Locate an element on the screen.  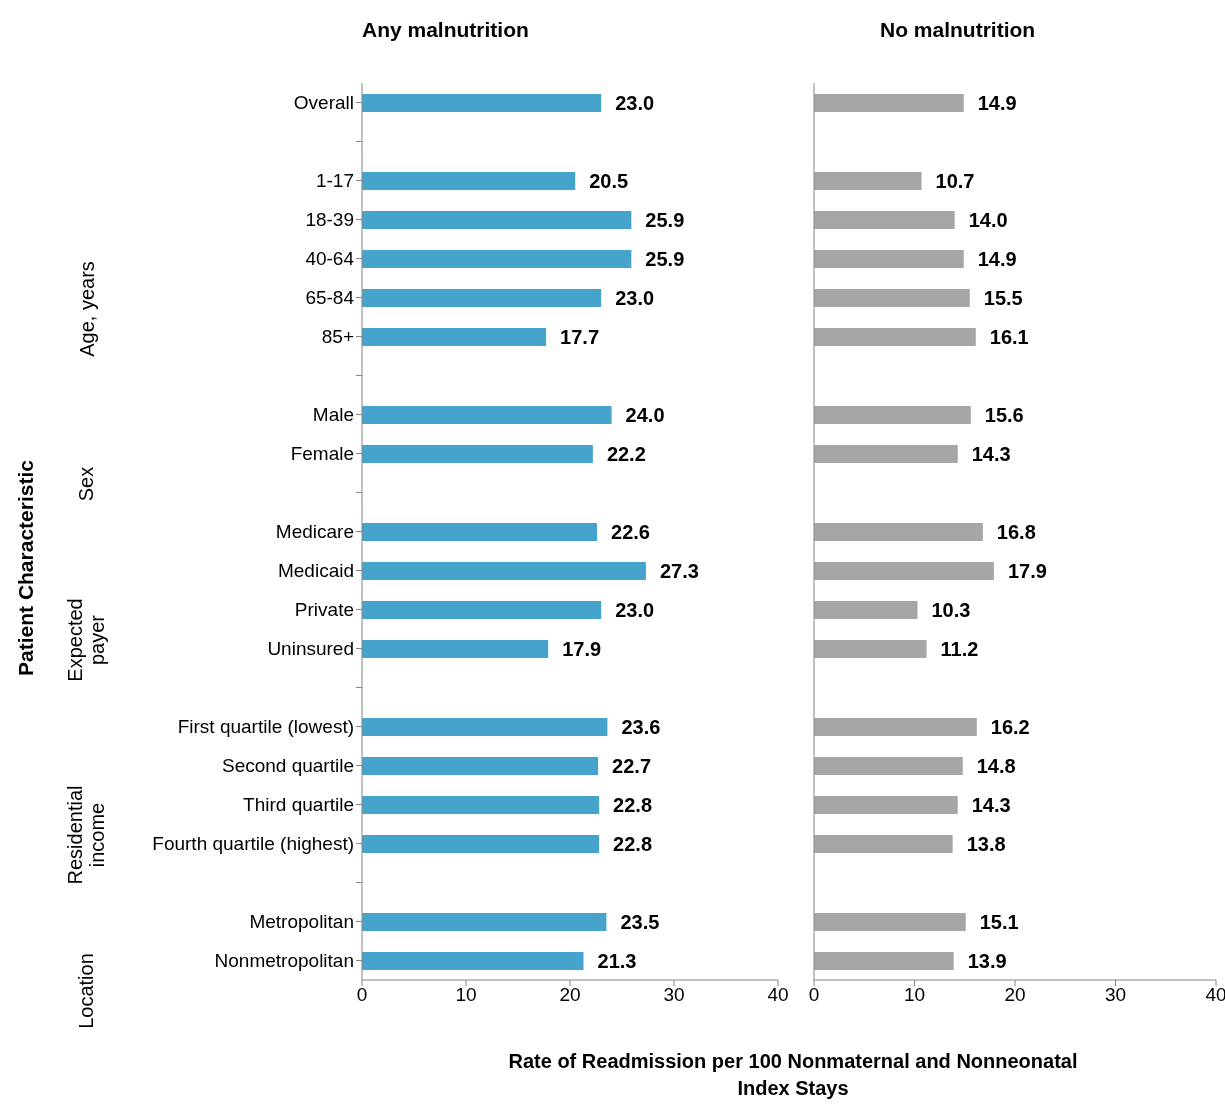
data-label: 14.8 is located at coordinates (996, 766).